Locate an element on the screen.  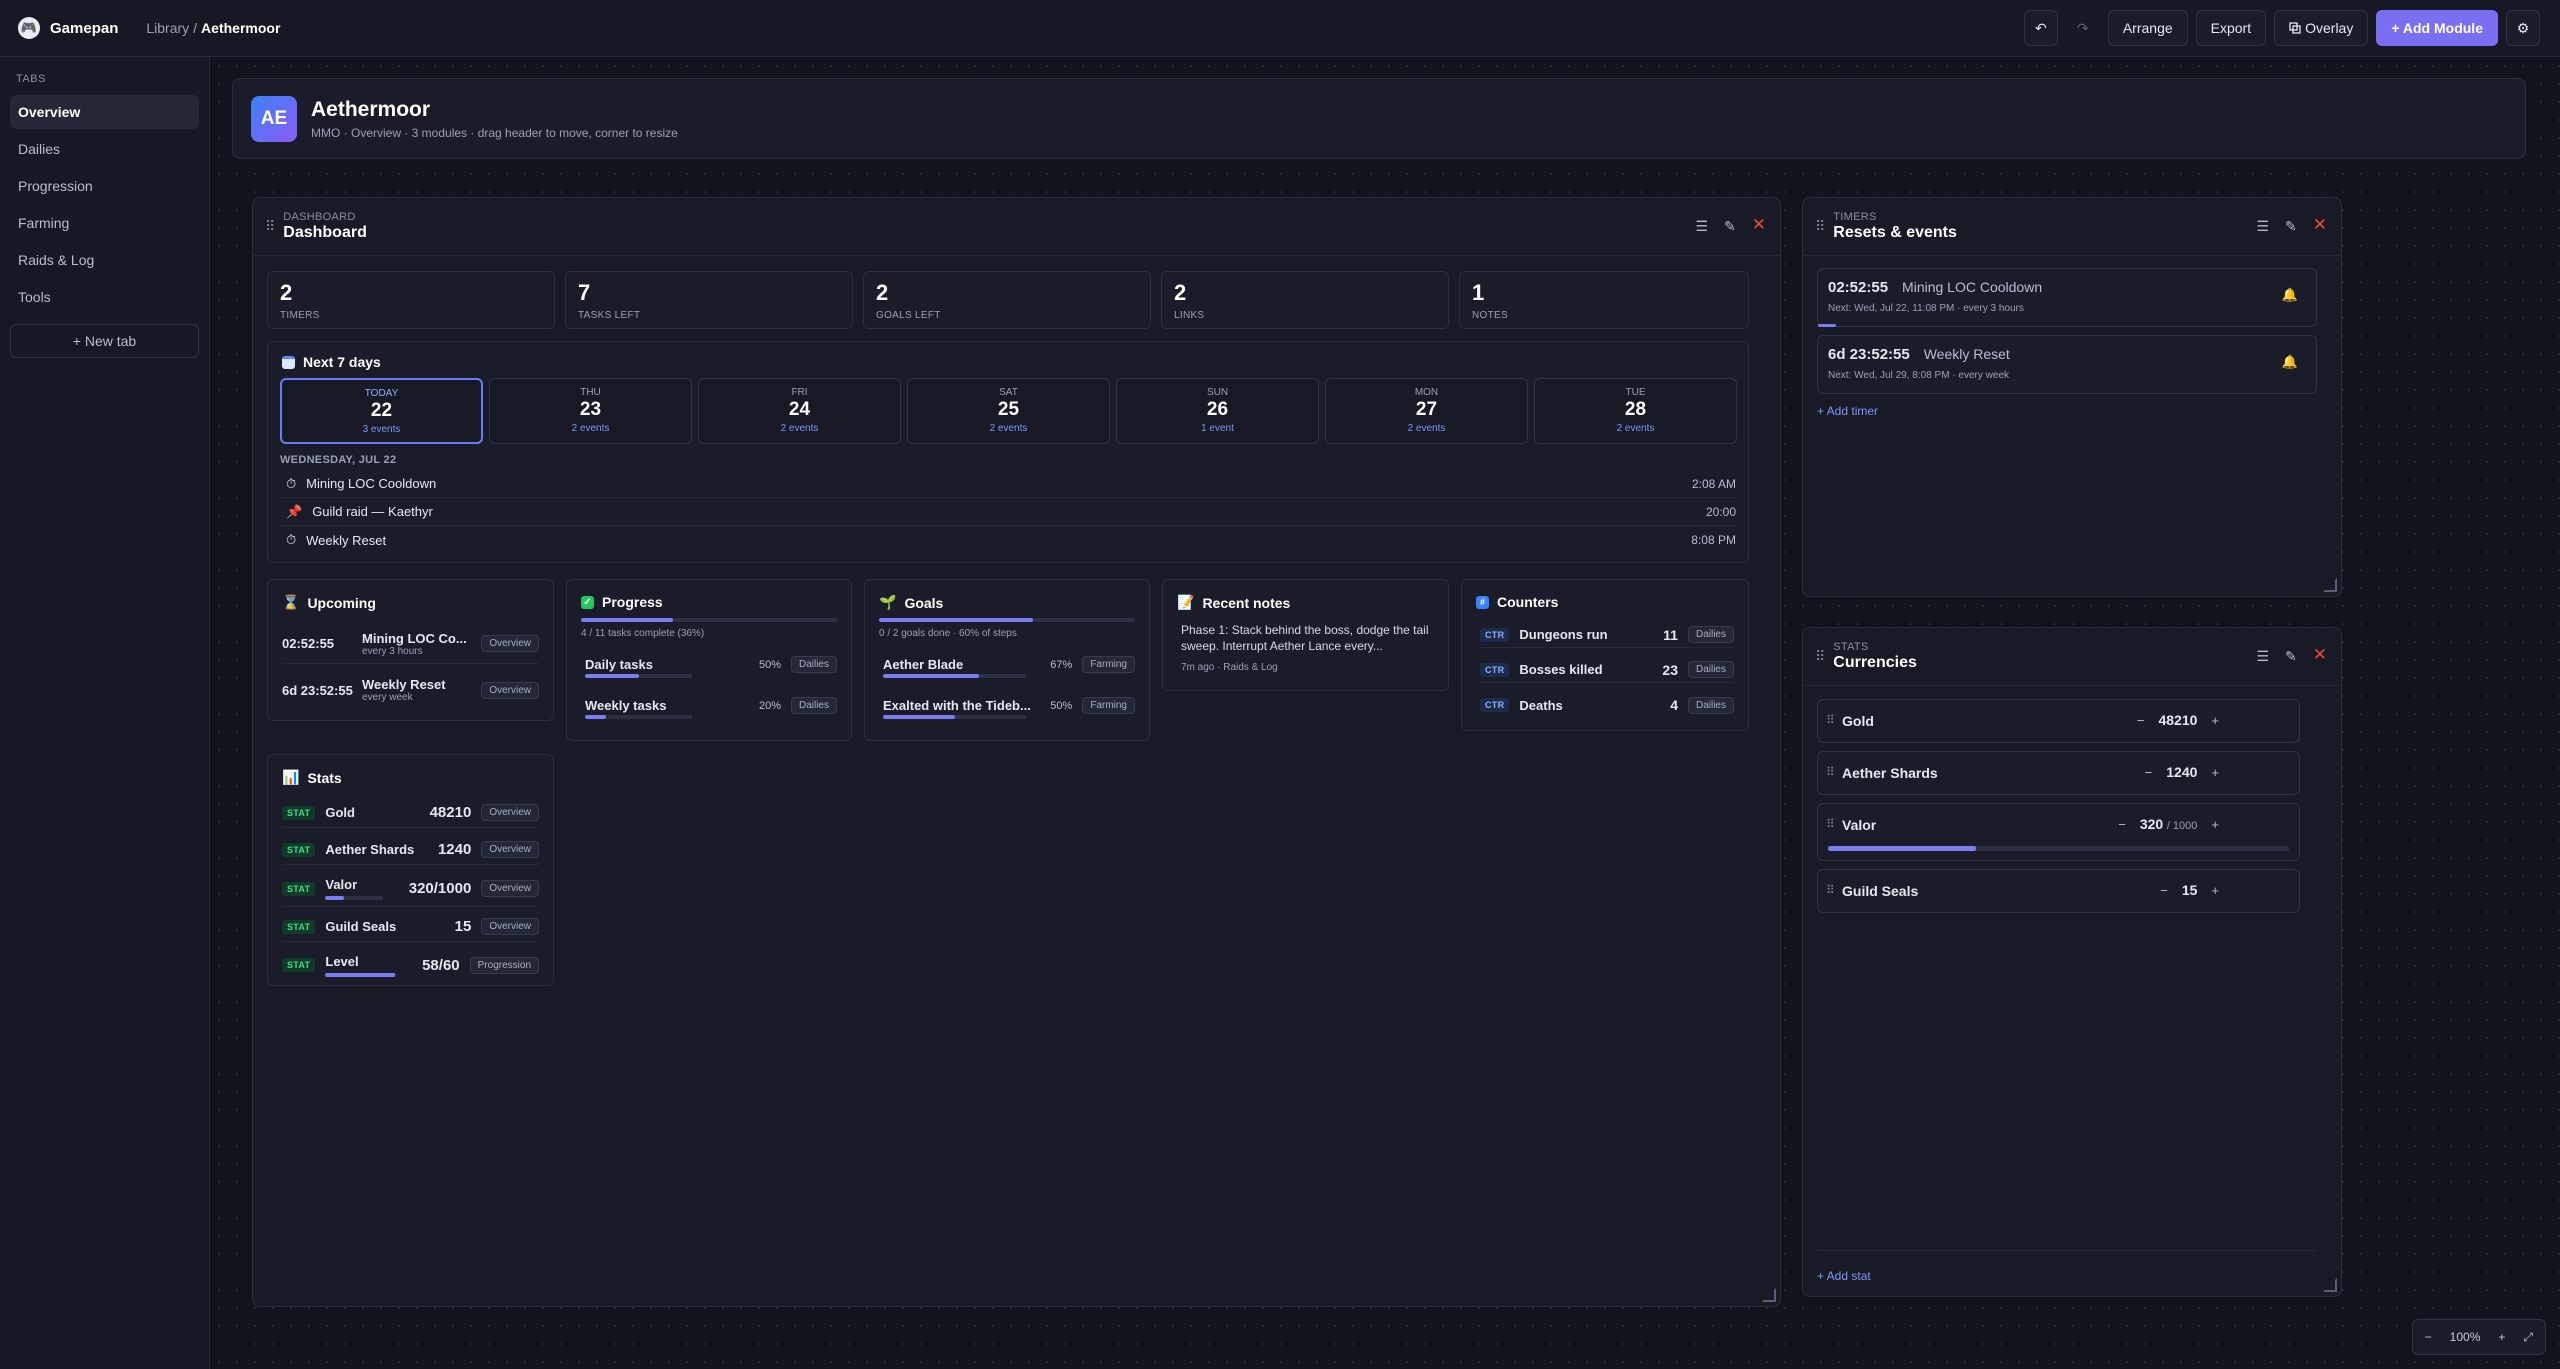
add-stat-link: + Add stat is located at coordinates (1844, 1276).